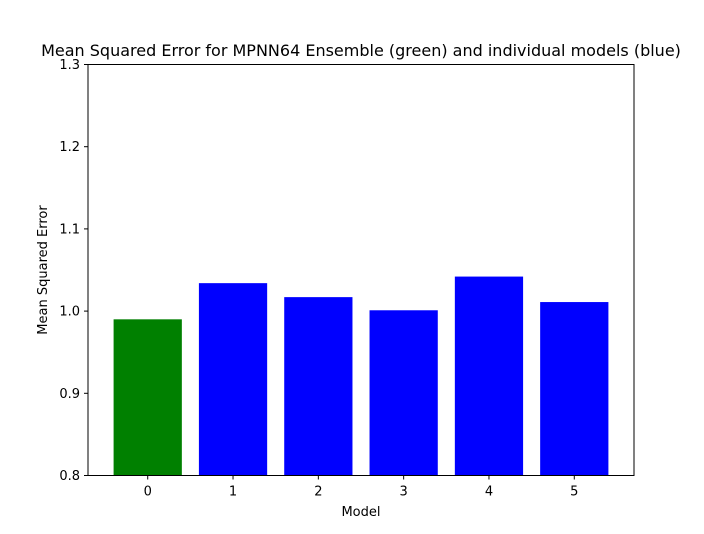 The height and width of the screenshot is (534, 704). I want to click on x-tick-label: 0, so click(148, 492).